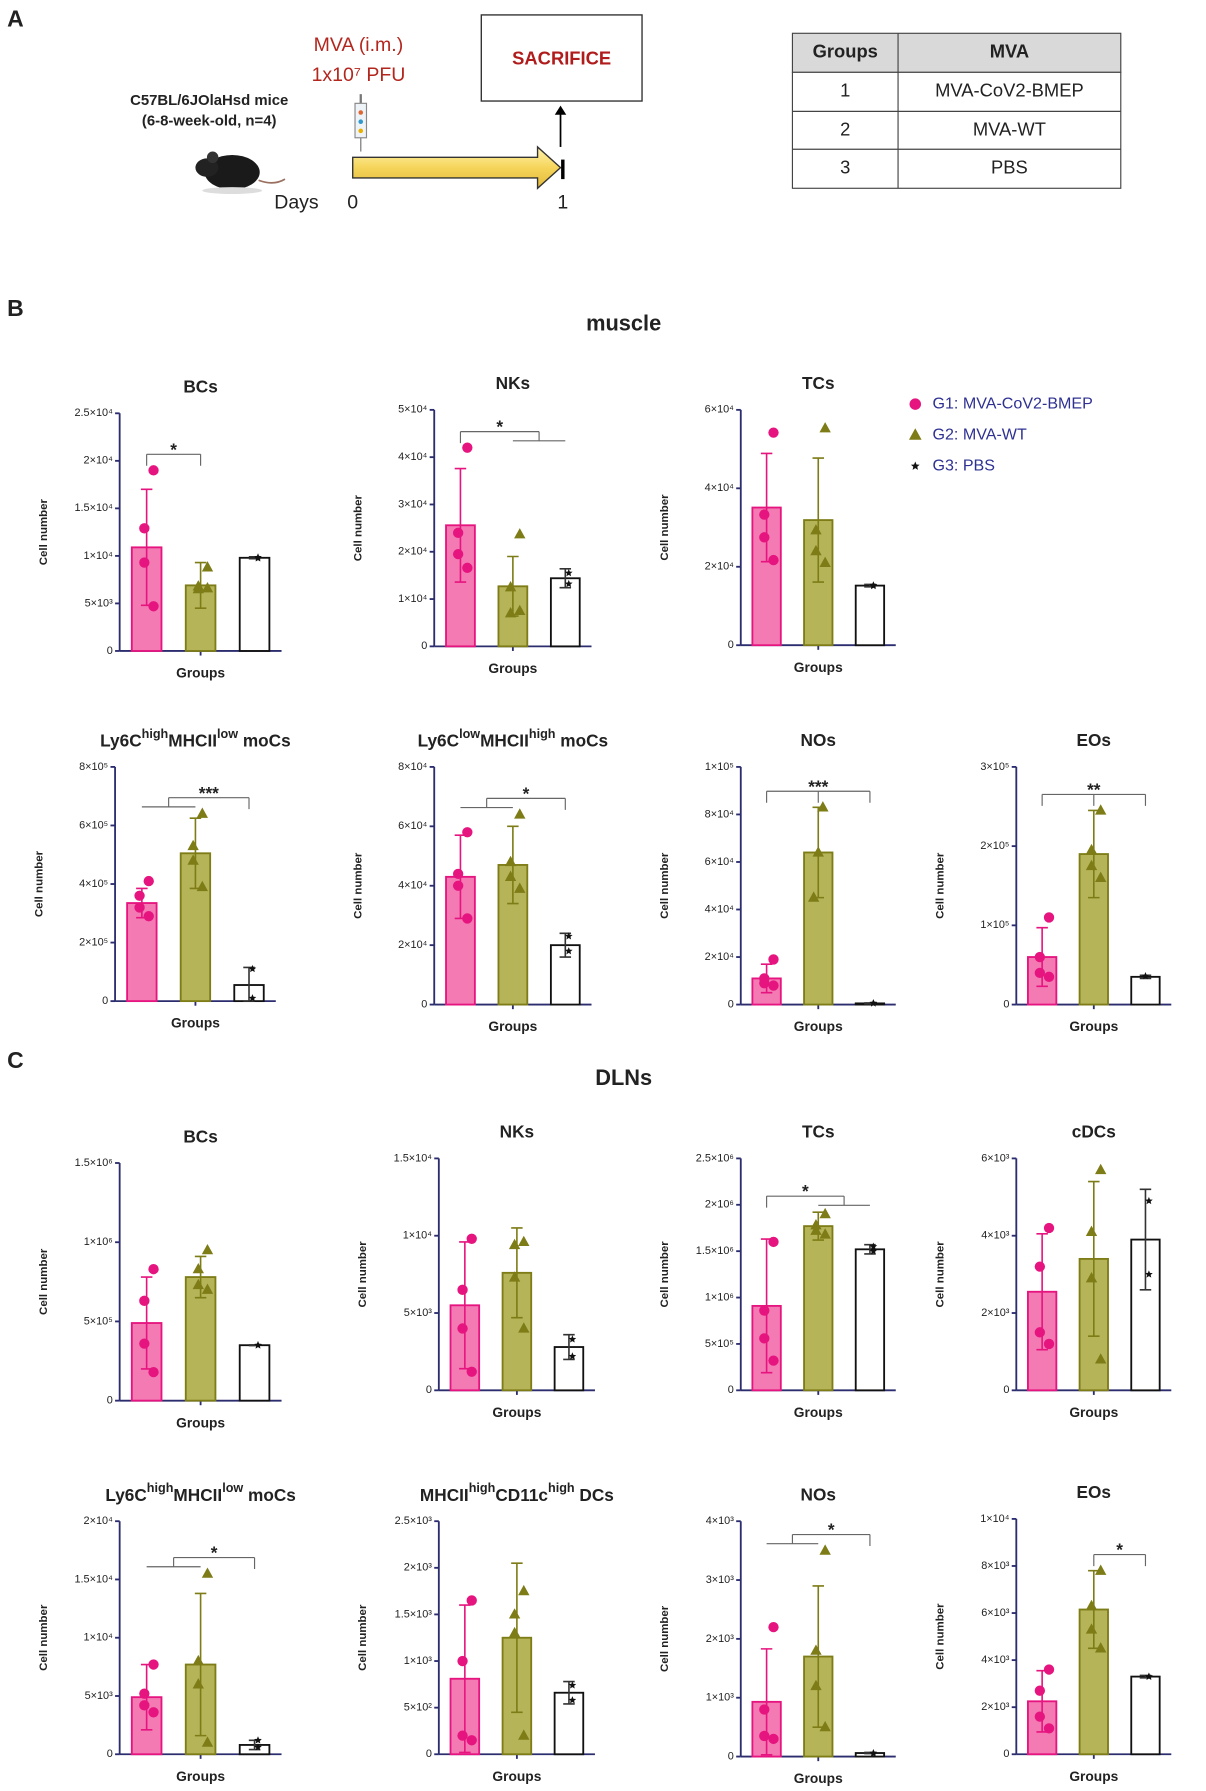 The height and width of the screenshot is (1791, 1206). Describe the element at coordinates (995, 1613) in the screenshot. I see `y-tick-label: 6×10³` at that location.